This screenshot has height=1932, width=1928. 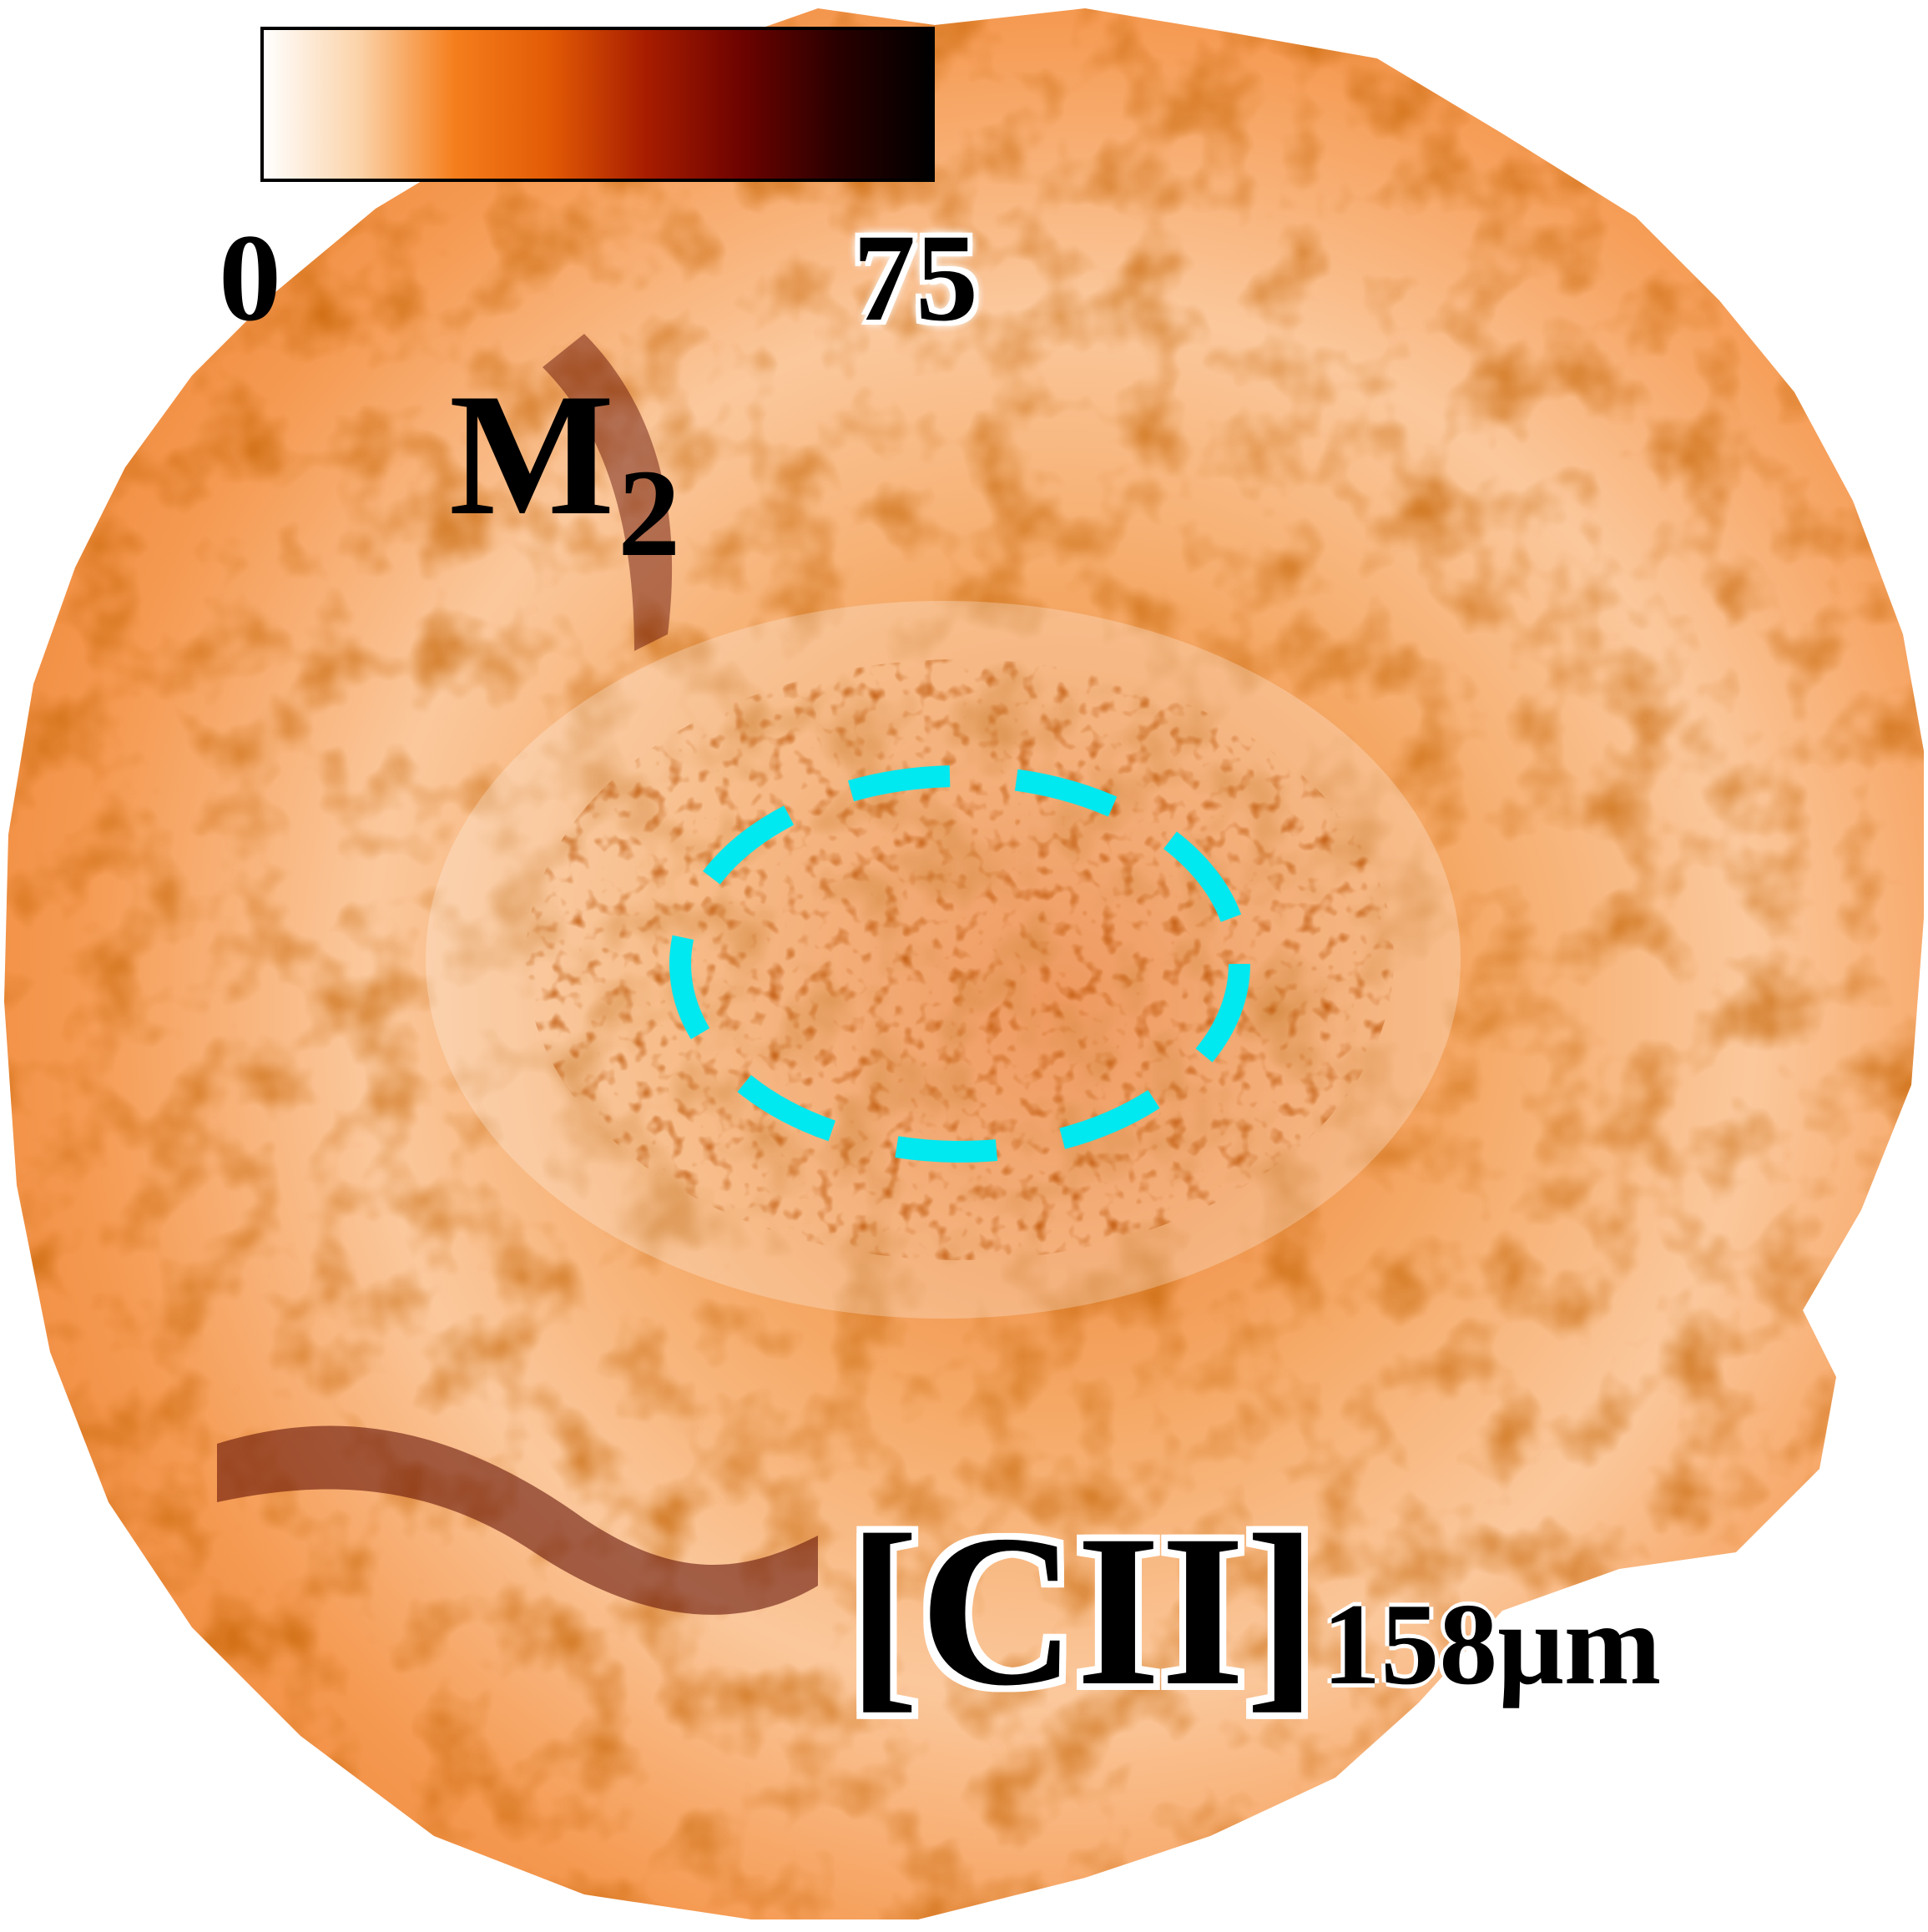 I want to click on colorbar-max-label: 75, so click(x=915, y=278).